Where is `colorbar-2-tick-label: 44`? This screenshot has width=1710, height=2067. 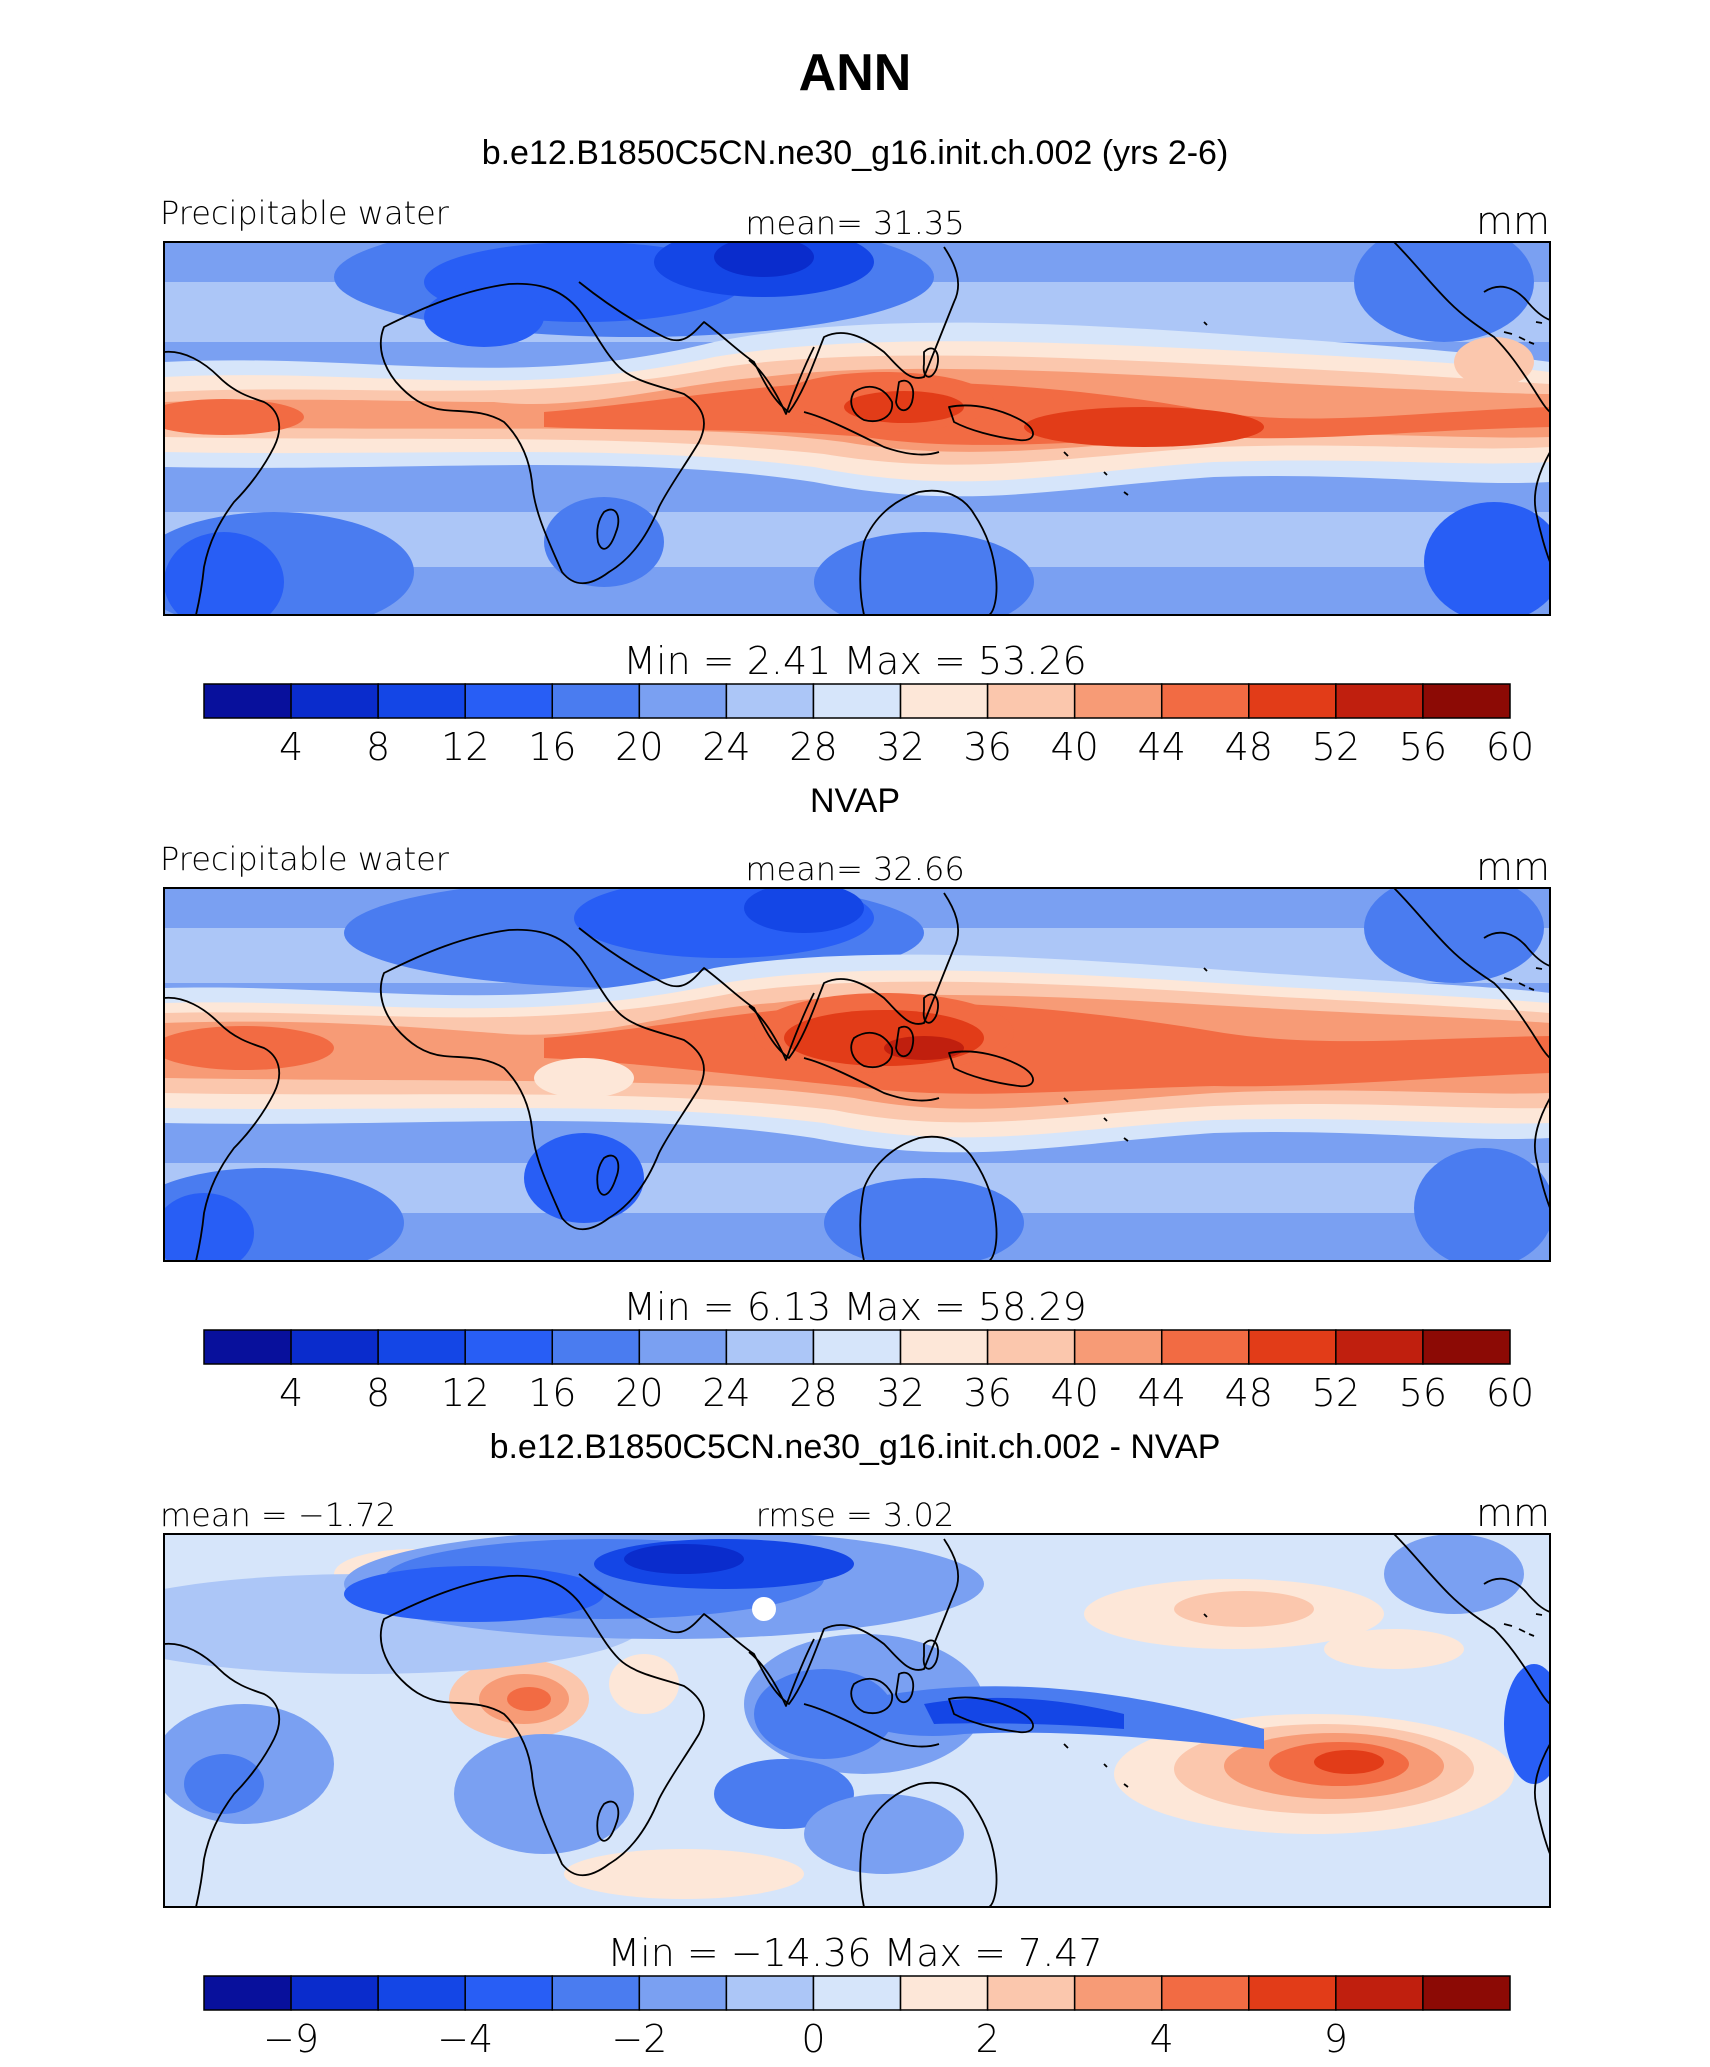 colorbar-2-tick-label: 44 is located at coordinates (1162, 1393).